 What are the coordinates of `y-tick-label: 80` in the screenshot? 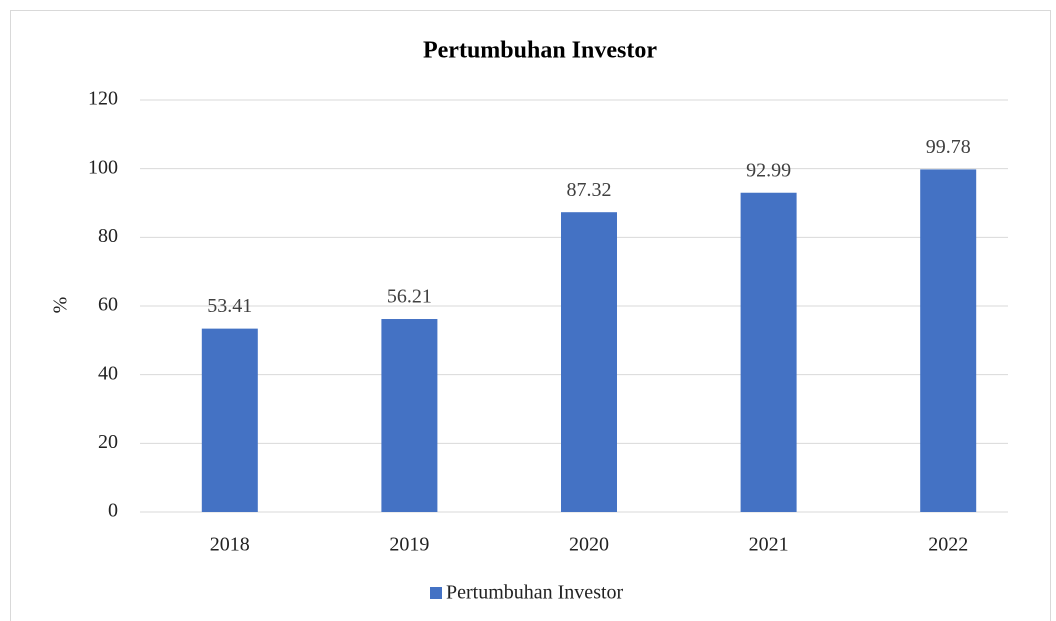 It's located at (108, 236).